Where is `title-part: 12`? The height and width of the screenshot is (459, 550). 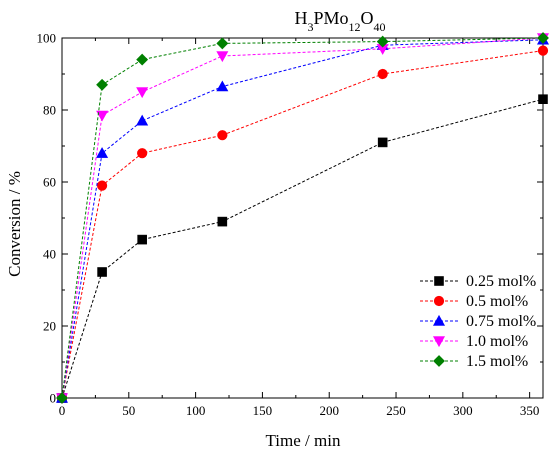 title-part: 12 is located at coordinates (355, 27).